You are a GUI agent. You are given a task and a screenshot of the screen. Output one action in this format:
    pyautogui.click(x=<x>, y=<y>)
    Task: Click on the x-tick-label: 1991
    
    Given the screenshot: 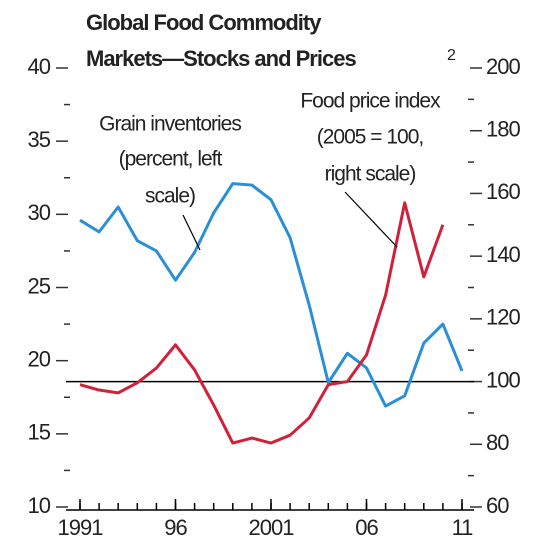 What is the action you would take?
    pyautogui.click(x=81, y=527)
    